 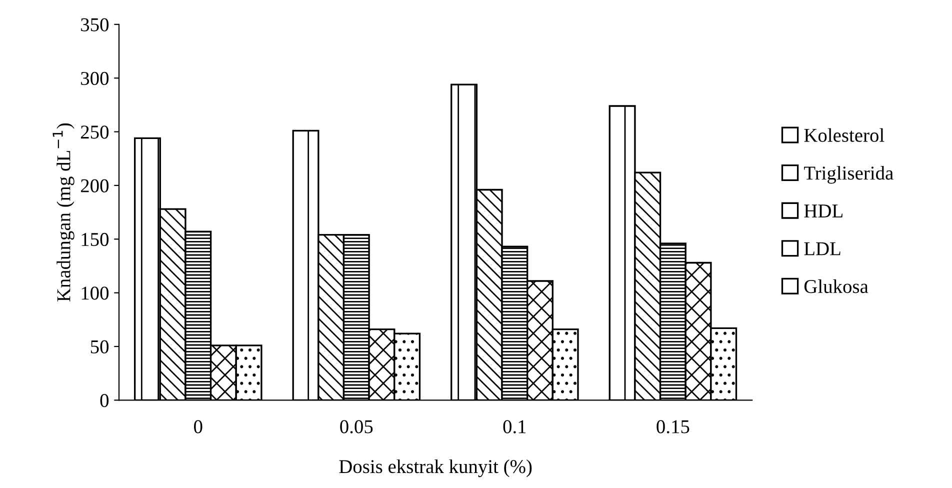 What do you see at coordinates (673, 427) in the screenshot?
I see `x-tick-label: 0.15` at bounding box center [673, 427].